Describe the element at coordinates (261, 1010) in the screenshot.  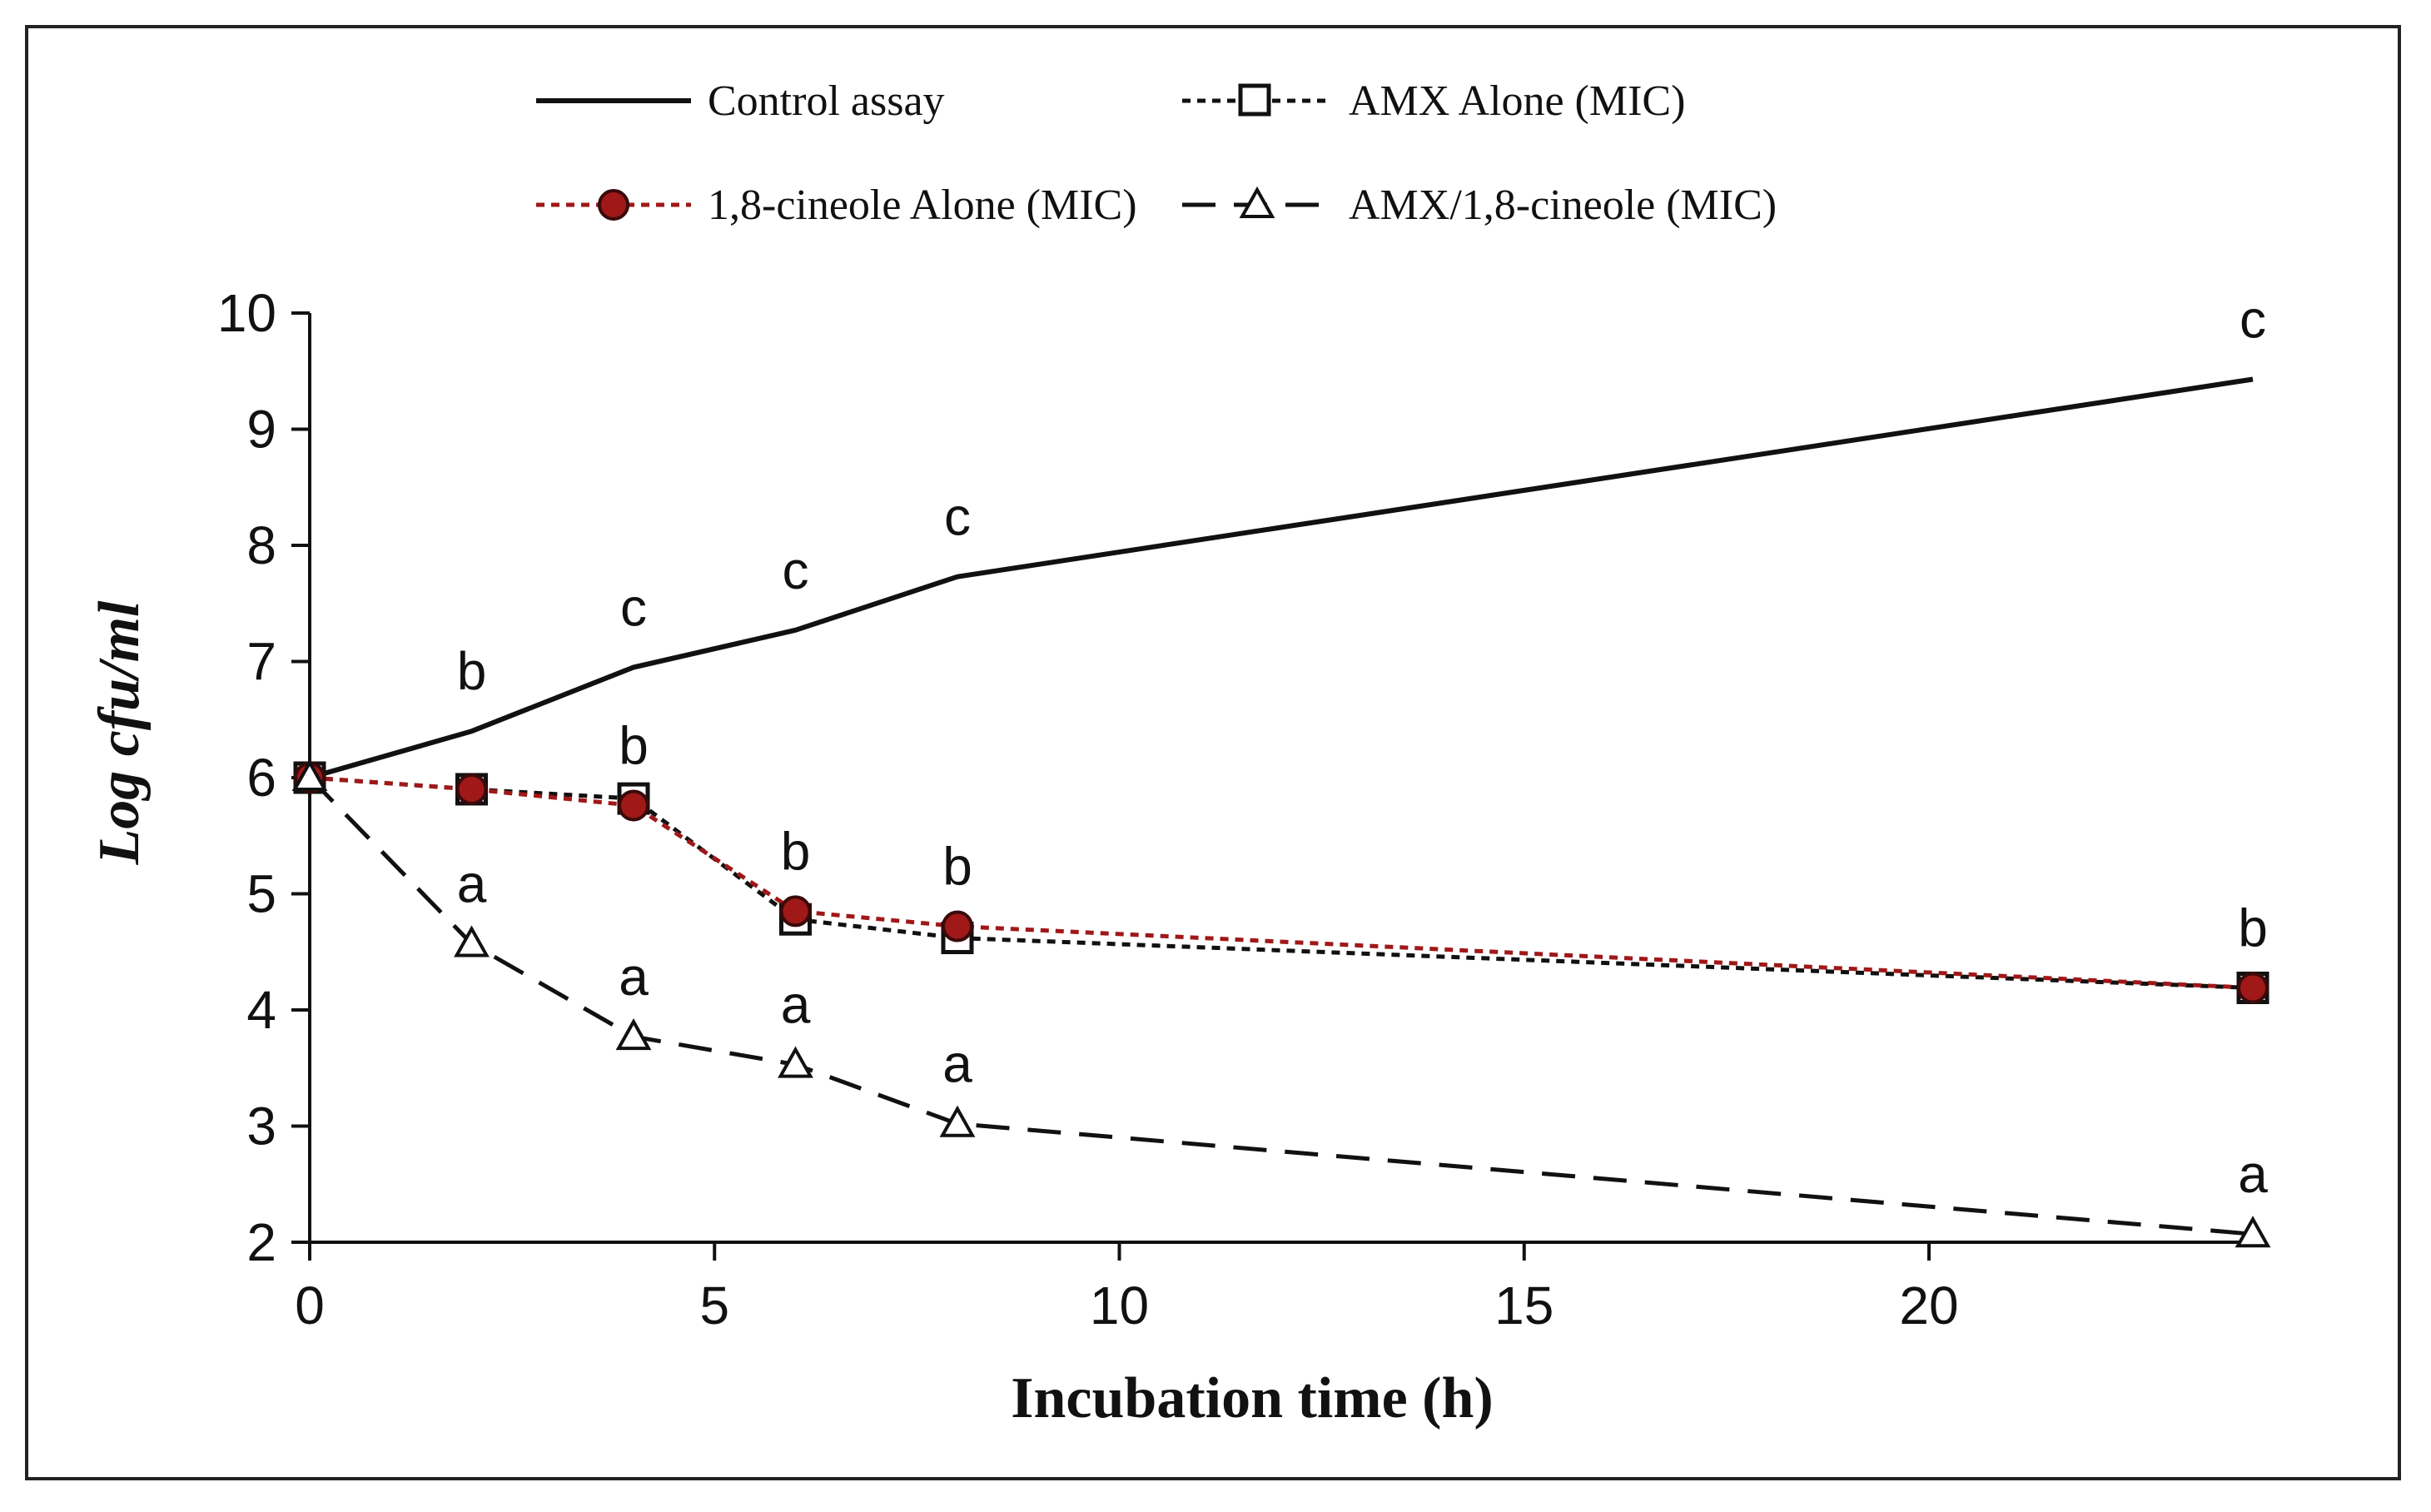
I see `y-tick-label: 4` at that location.